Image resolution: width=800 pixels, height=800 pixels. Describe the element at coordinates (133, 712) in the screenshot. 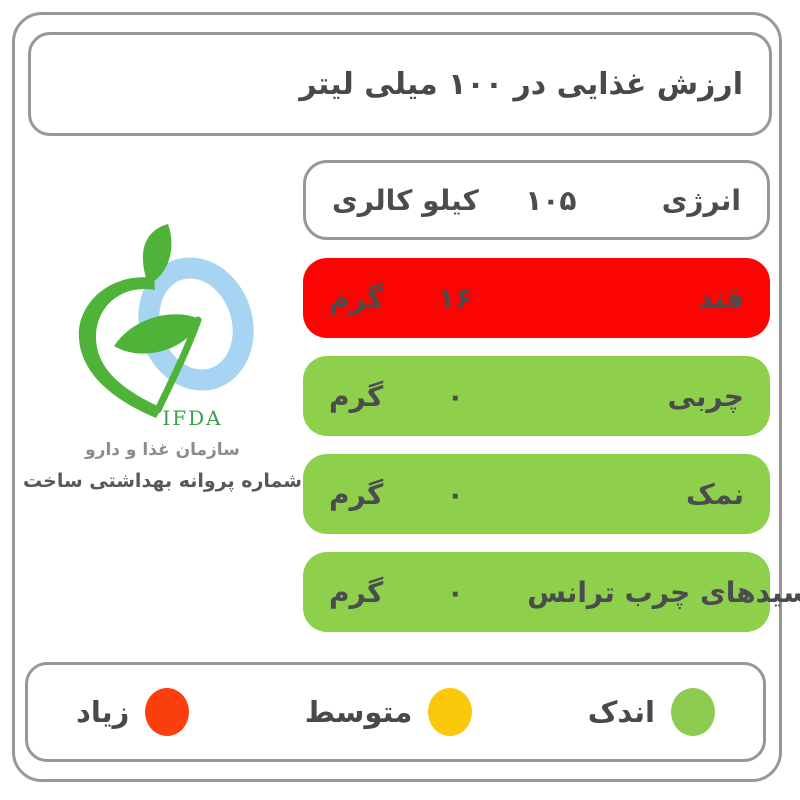

I see `legend-item-high: زیاد` at that location.